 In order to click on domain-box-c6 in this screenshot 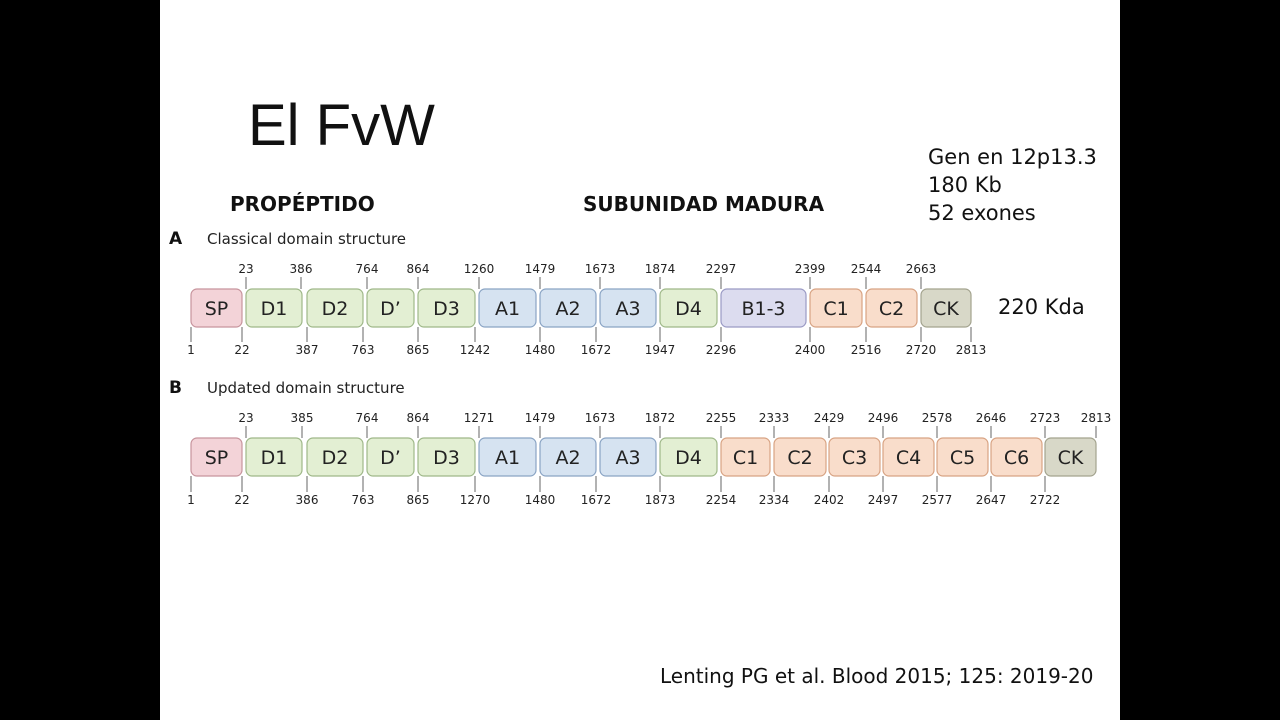, I will do `click(1016, 457)`.